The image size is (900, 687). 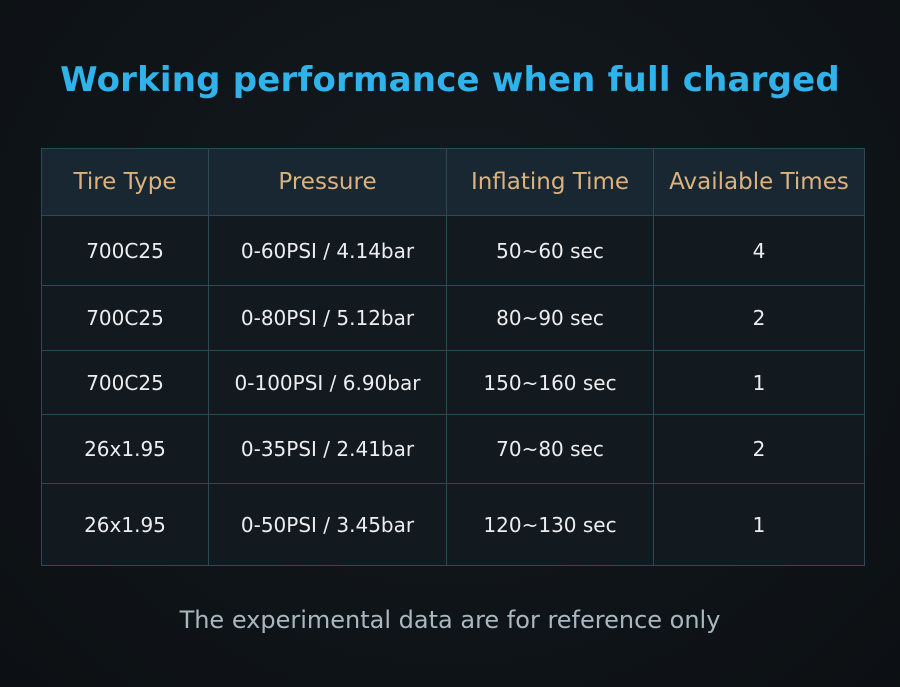 What do you see at coordinates (759, 250) in the screenshot?
I see `cell-available-times: 4` at bounding box center [759, 250].